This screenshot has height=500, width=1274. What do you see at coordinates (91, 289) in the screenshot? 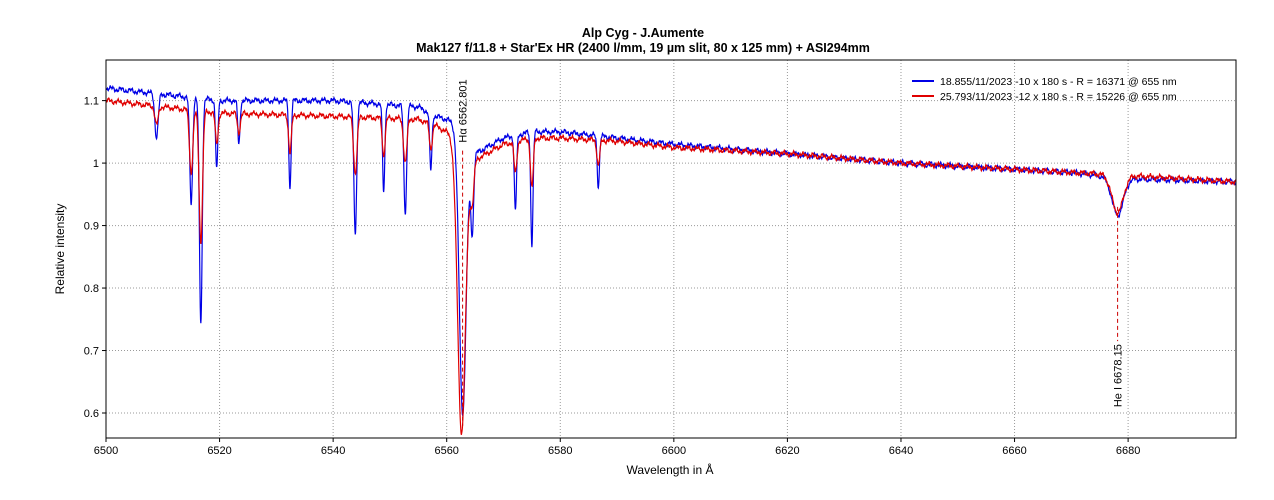
I see `y-tick-label: 0.8` at bounding box center [91, 289].